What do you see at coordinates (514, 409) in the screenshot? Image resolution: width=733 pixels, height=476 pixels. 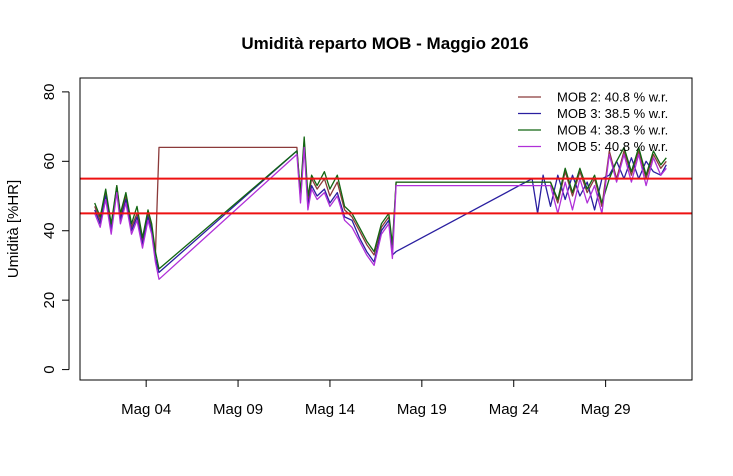 I see `x-tick-label: Mag 24` at bounding box center [514, 409].